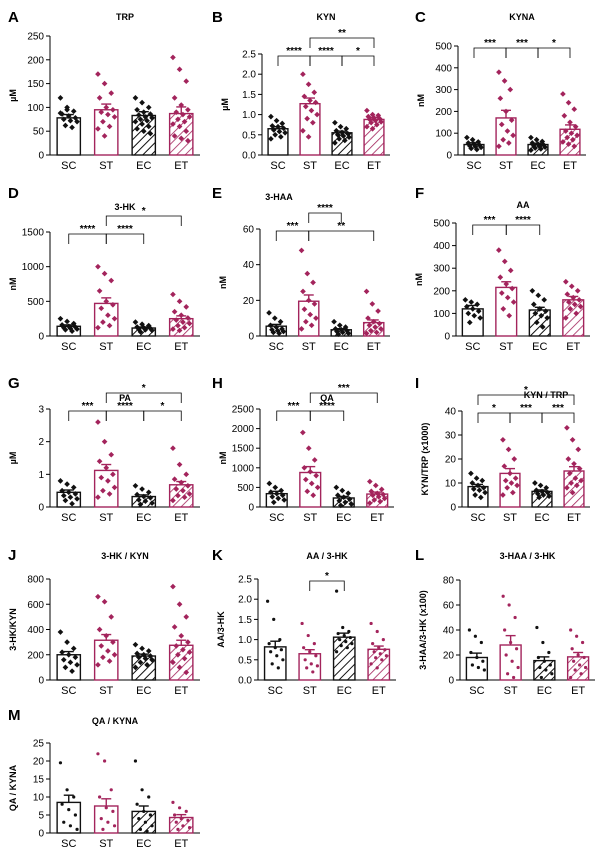 This screenshot has width=615, height=858. What do you see at coordinates (35, 84) in the screenshot?
I see `y-tick-label: 150` at bounding box center [35, 84].